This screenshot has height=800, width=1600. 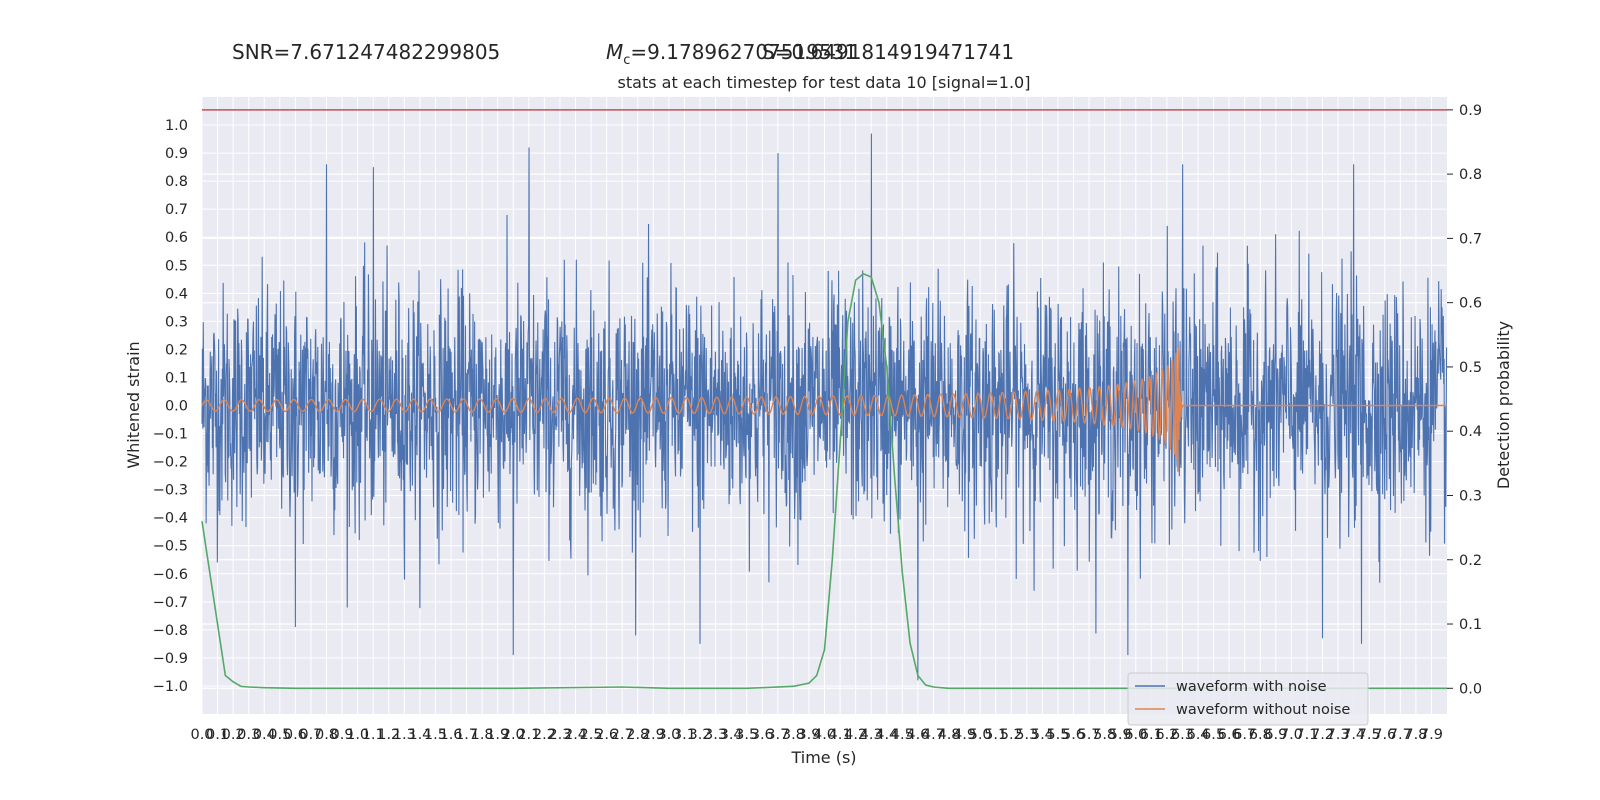 I want to click on x-tick-label: 6.4, so click(x=1197, y=735).